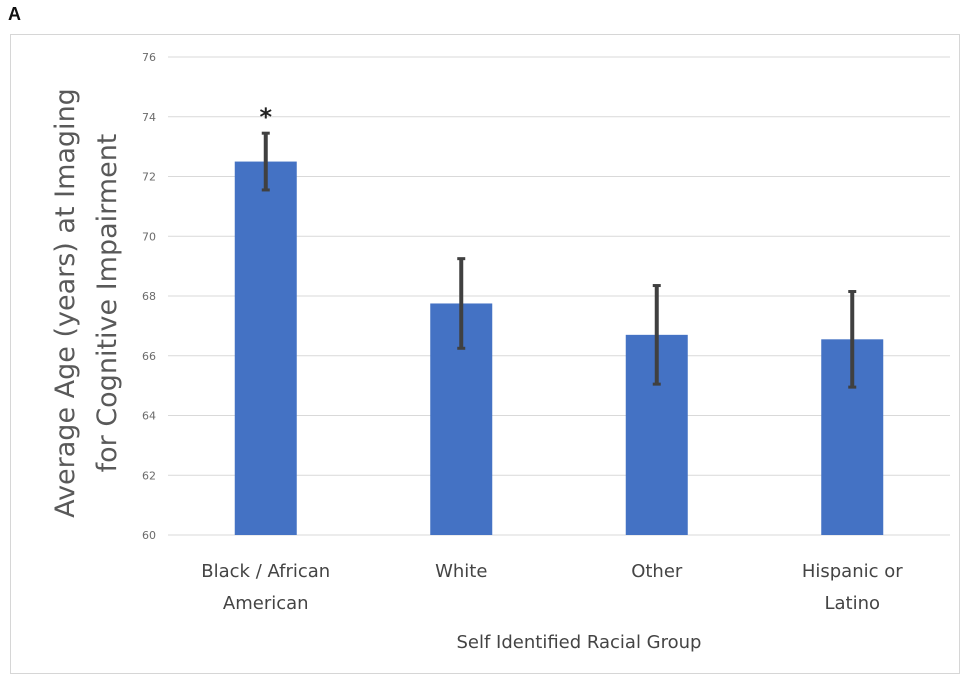  Describe the element at coordinates (149, 296) in the screenshot. I see `y-tick-label: 68` at that location.